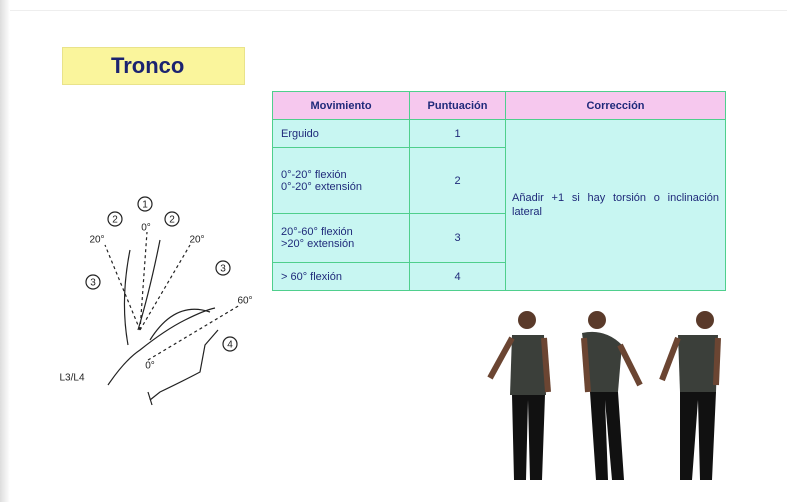  I want to click on slide-border, so click(398, 10).